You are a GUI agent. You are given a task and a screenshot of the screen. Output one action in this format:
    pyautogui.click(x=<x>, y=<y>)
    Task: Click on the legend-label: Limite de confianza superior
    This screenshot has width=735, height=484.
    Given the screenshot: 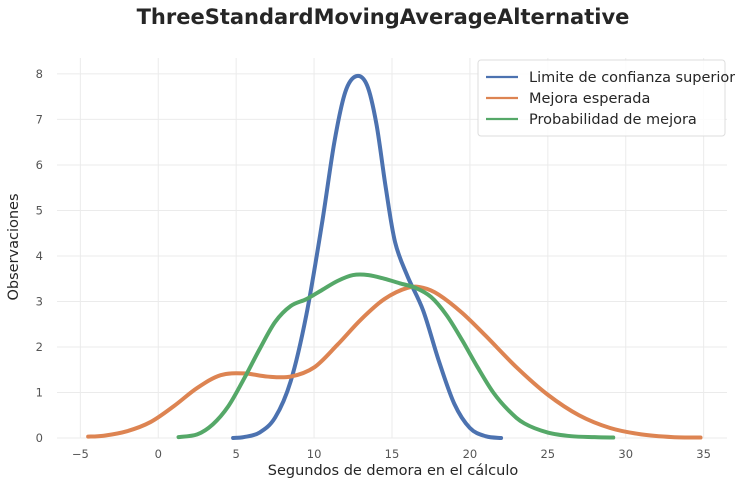 What is the action you would take?
    pyautogui.click(x=632, y=78)
    